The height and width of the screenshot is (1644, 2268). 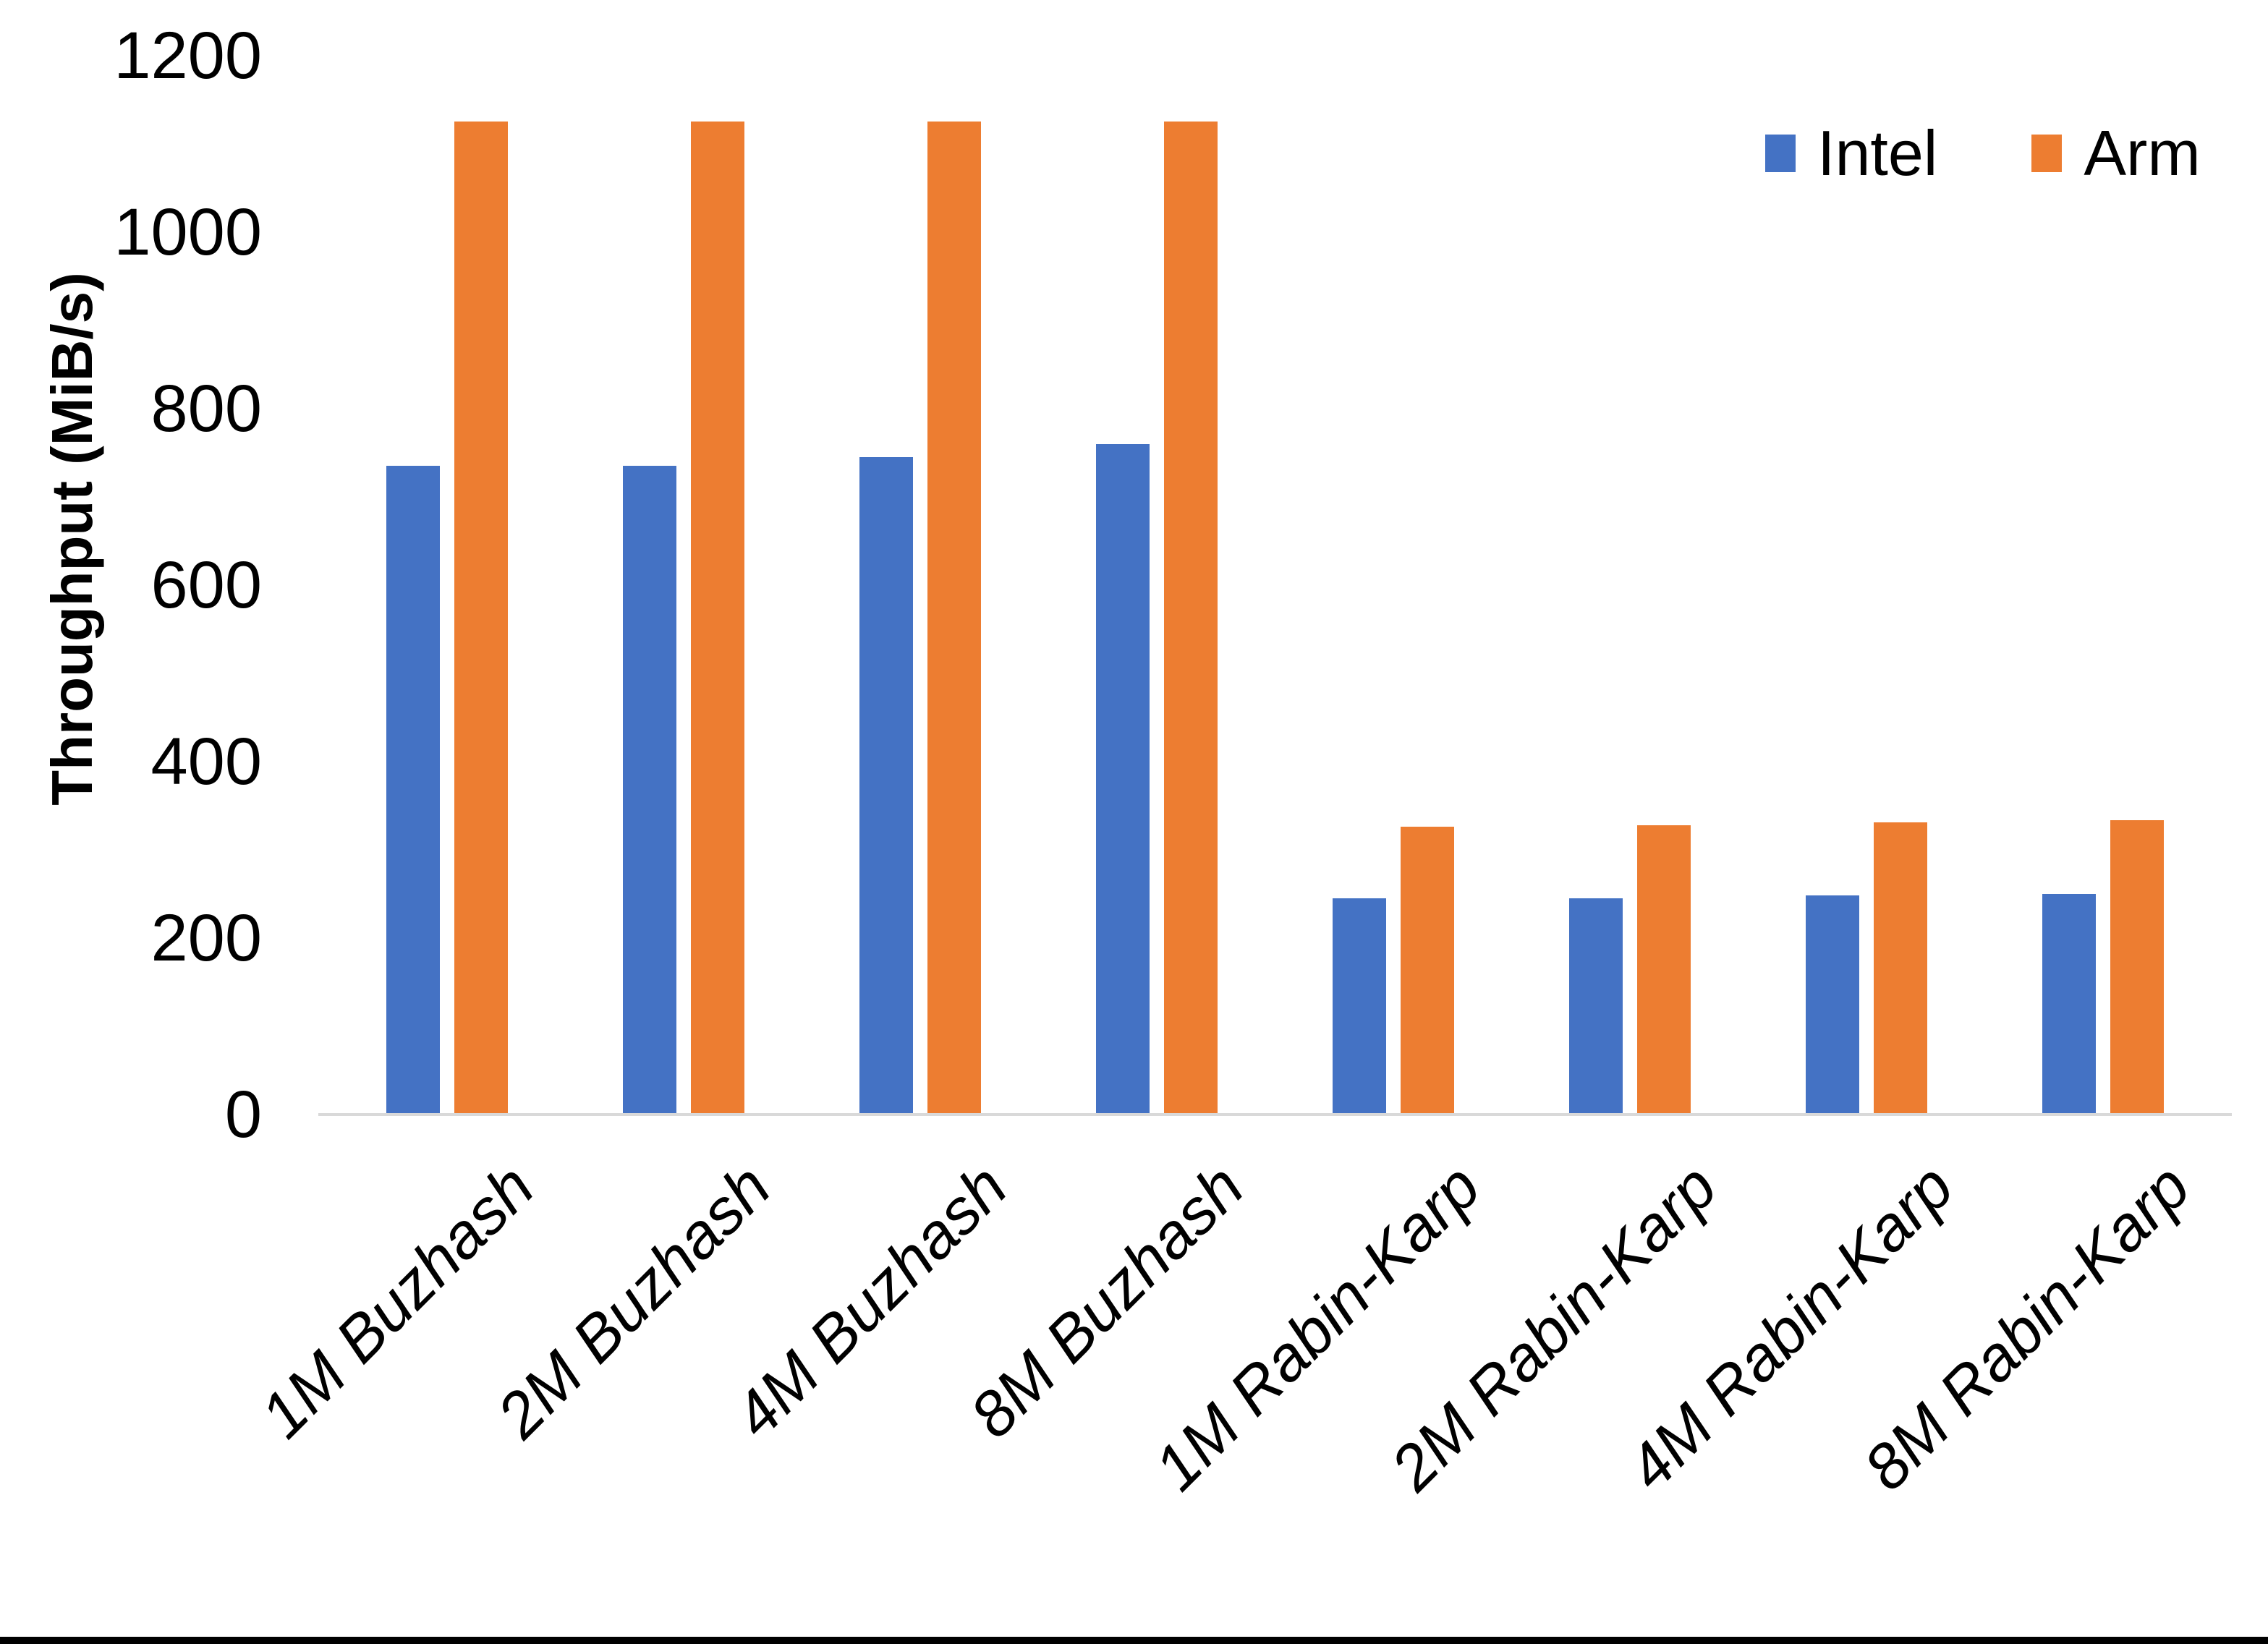 I want to click on legend-item-arm: Arm, so click(x=2116, y=153).